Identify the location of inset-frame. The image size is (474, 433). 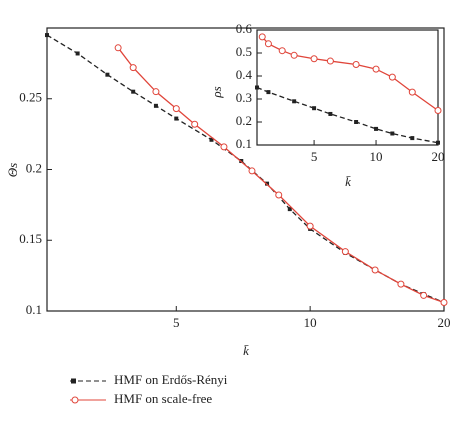
(347, 87).